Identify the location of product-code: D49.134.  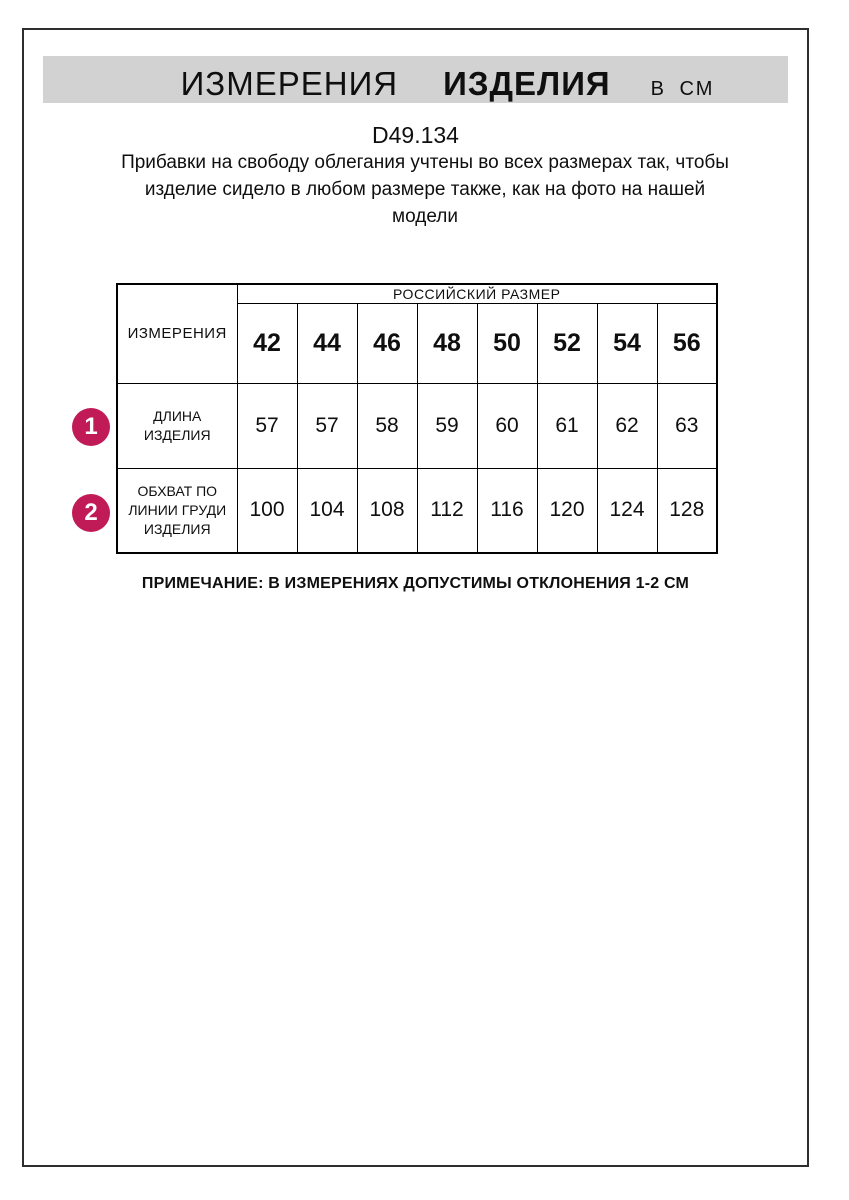
(415, 135).